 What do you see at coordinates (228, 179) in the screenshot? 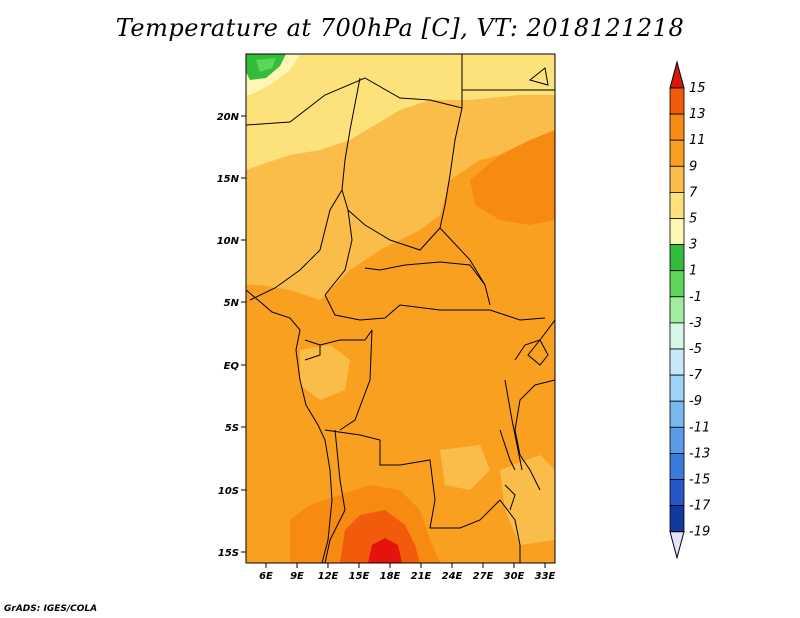
I see `lat-label-15n: 15N` at bounding box center [228, 179].